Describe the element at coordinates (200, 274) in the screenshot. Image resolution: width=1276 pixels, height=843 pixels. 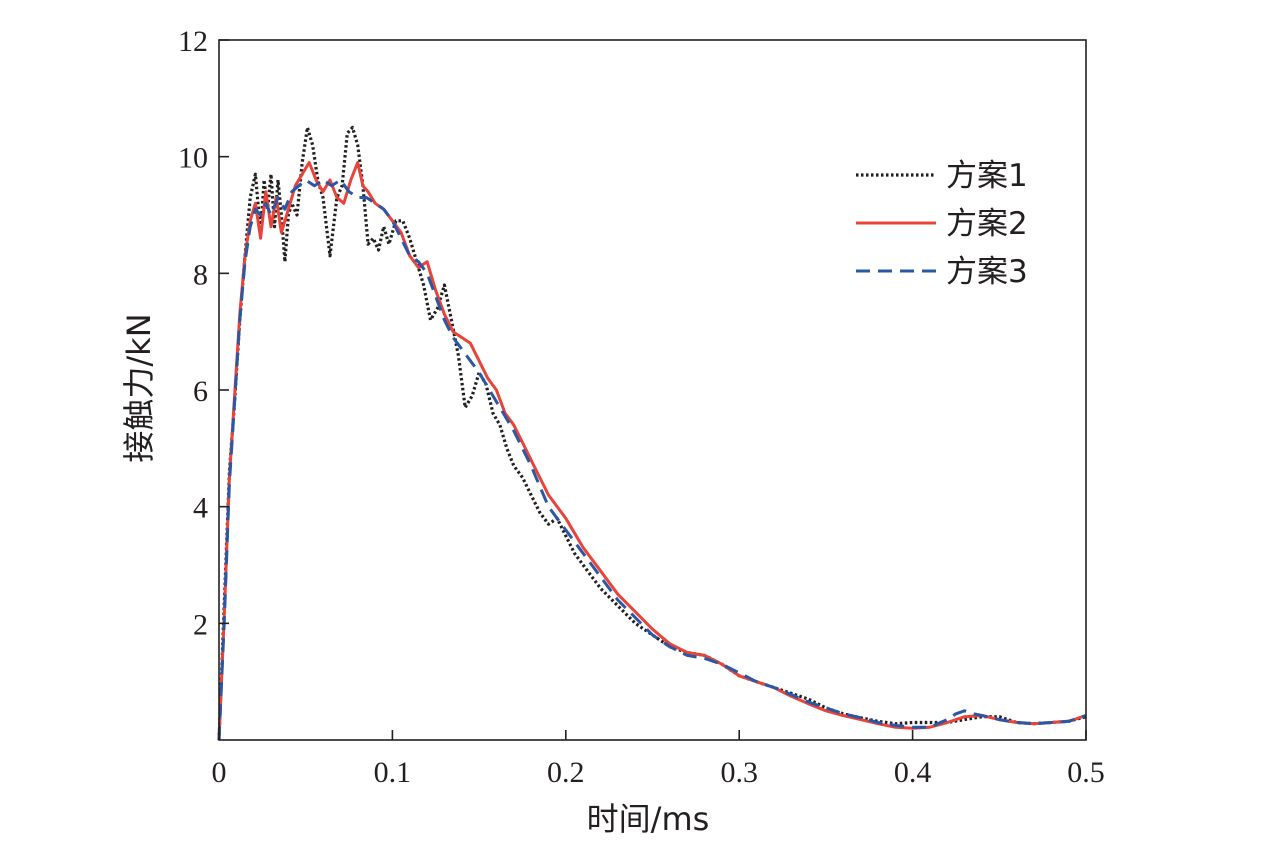
I see `y-tick-label: 8` at that location.